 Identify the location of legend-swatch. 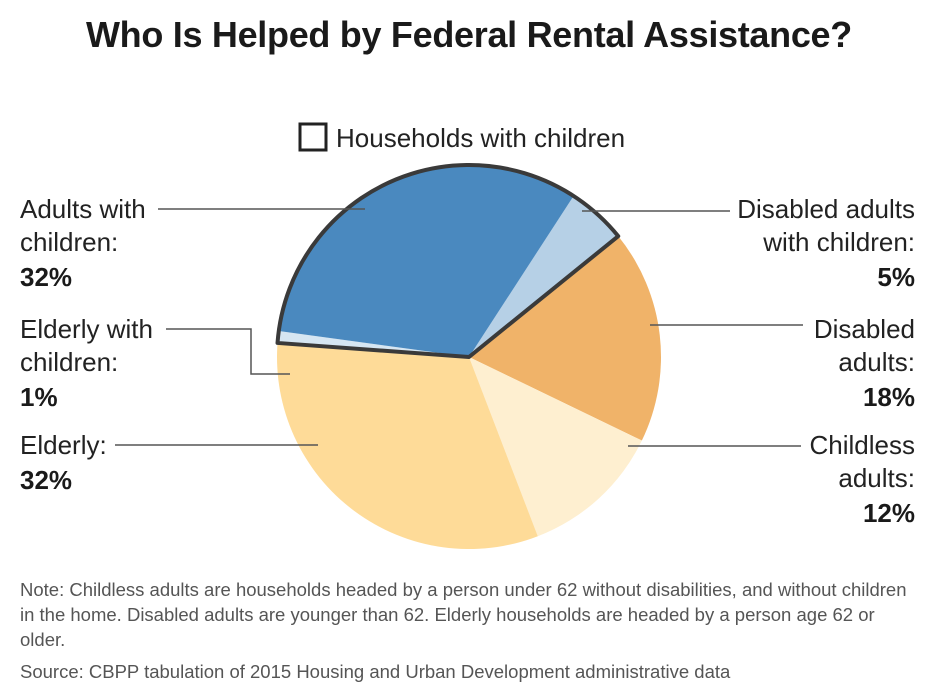
(313, 137).